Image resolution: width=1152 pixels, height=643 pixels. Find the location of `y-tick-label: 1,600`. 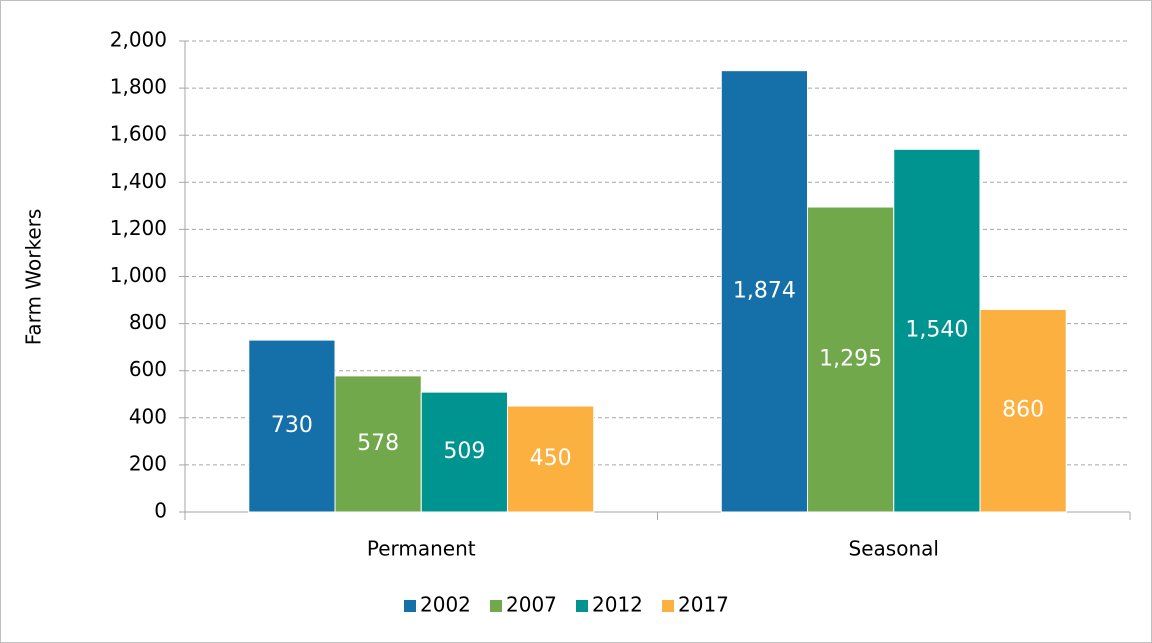

y-tick-label: 1,600 is located at coordinates (138, 134).